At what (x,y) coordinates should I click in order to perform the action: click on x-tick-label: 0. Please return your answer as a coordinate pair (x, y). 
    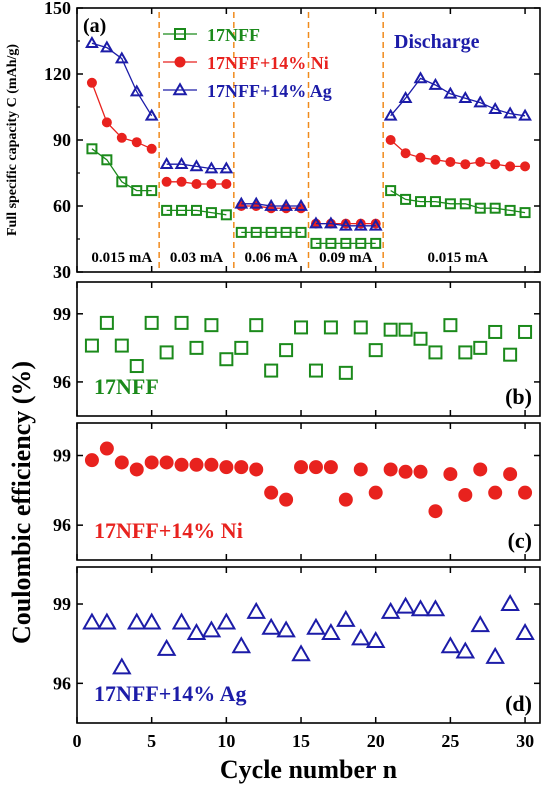
    Looking at the image, I should click on (77, 741).